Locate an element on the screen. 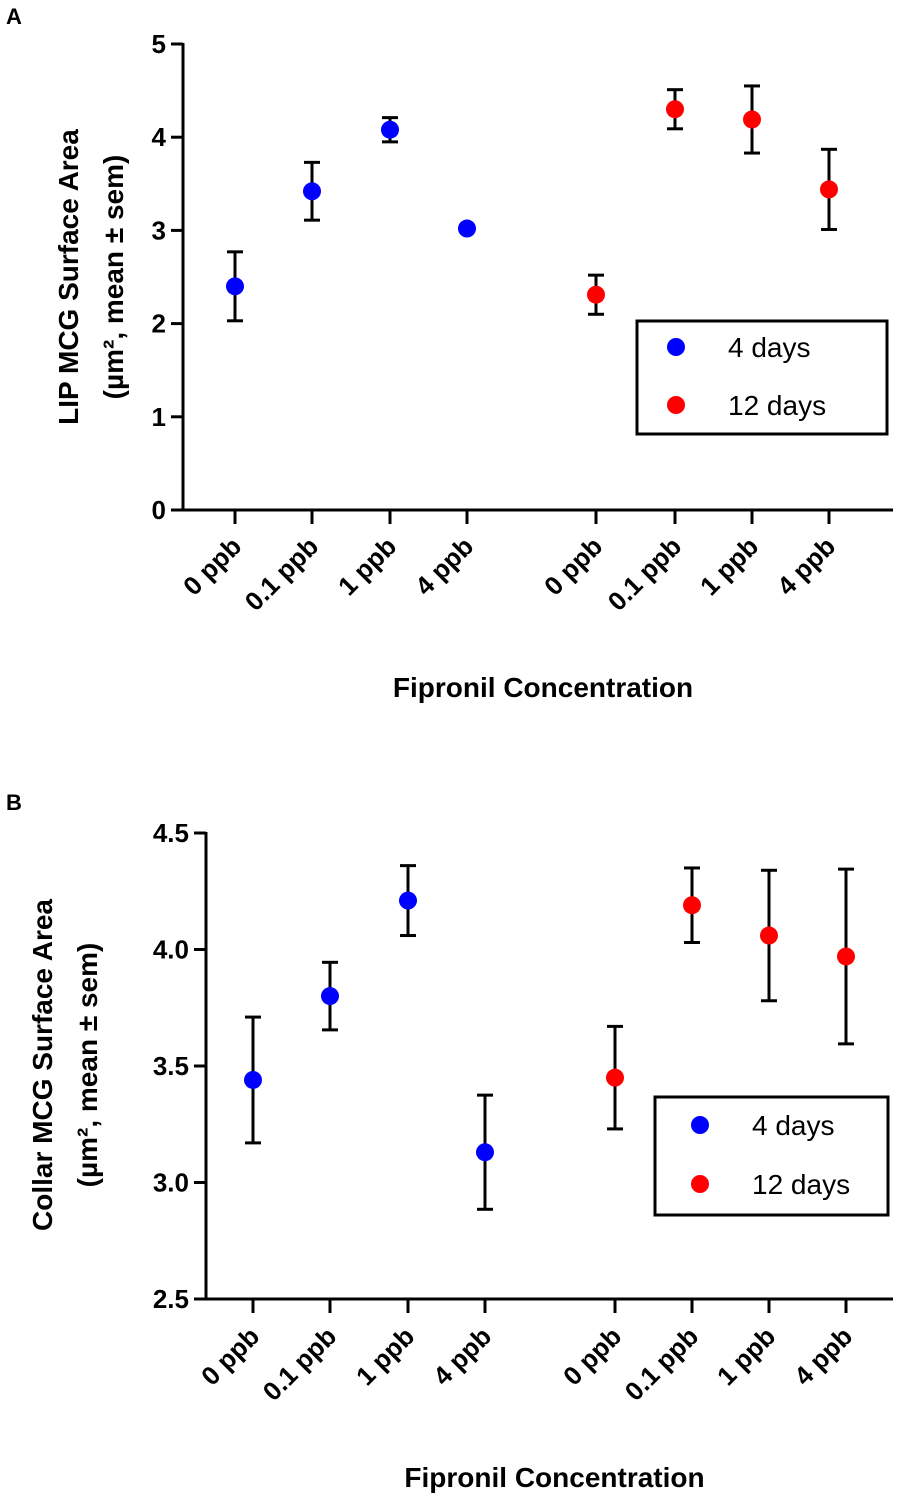 The image size is (910, 1499). y-tick-label: 4.5 is located at coordinates (171, 833).